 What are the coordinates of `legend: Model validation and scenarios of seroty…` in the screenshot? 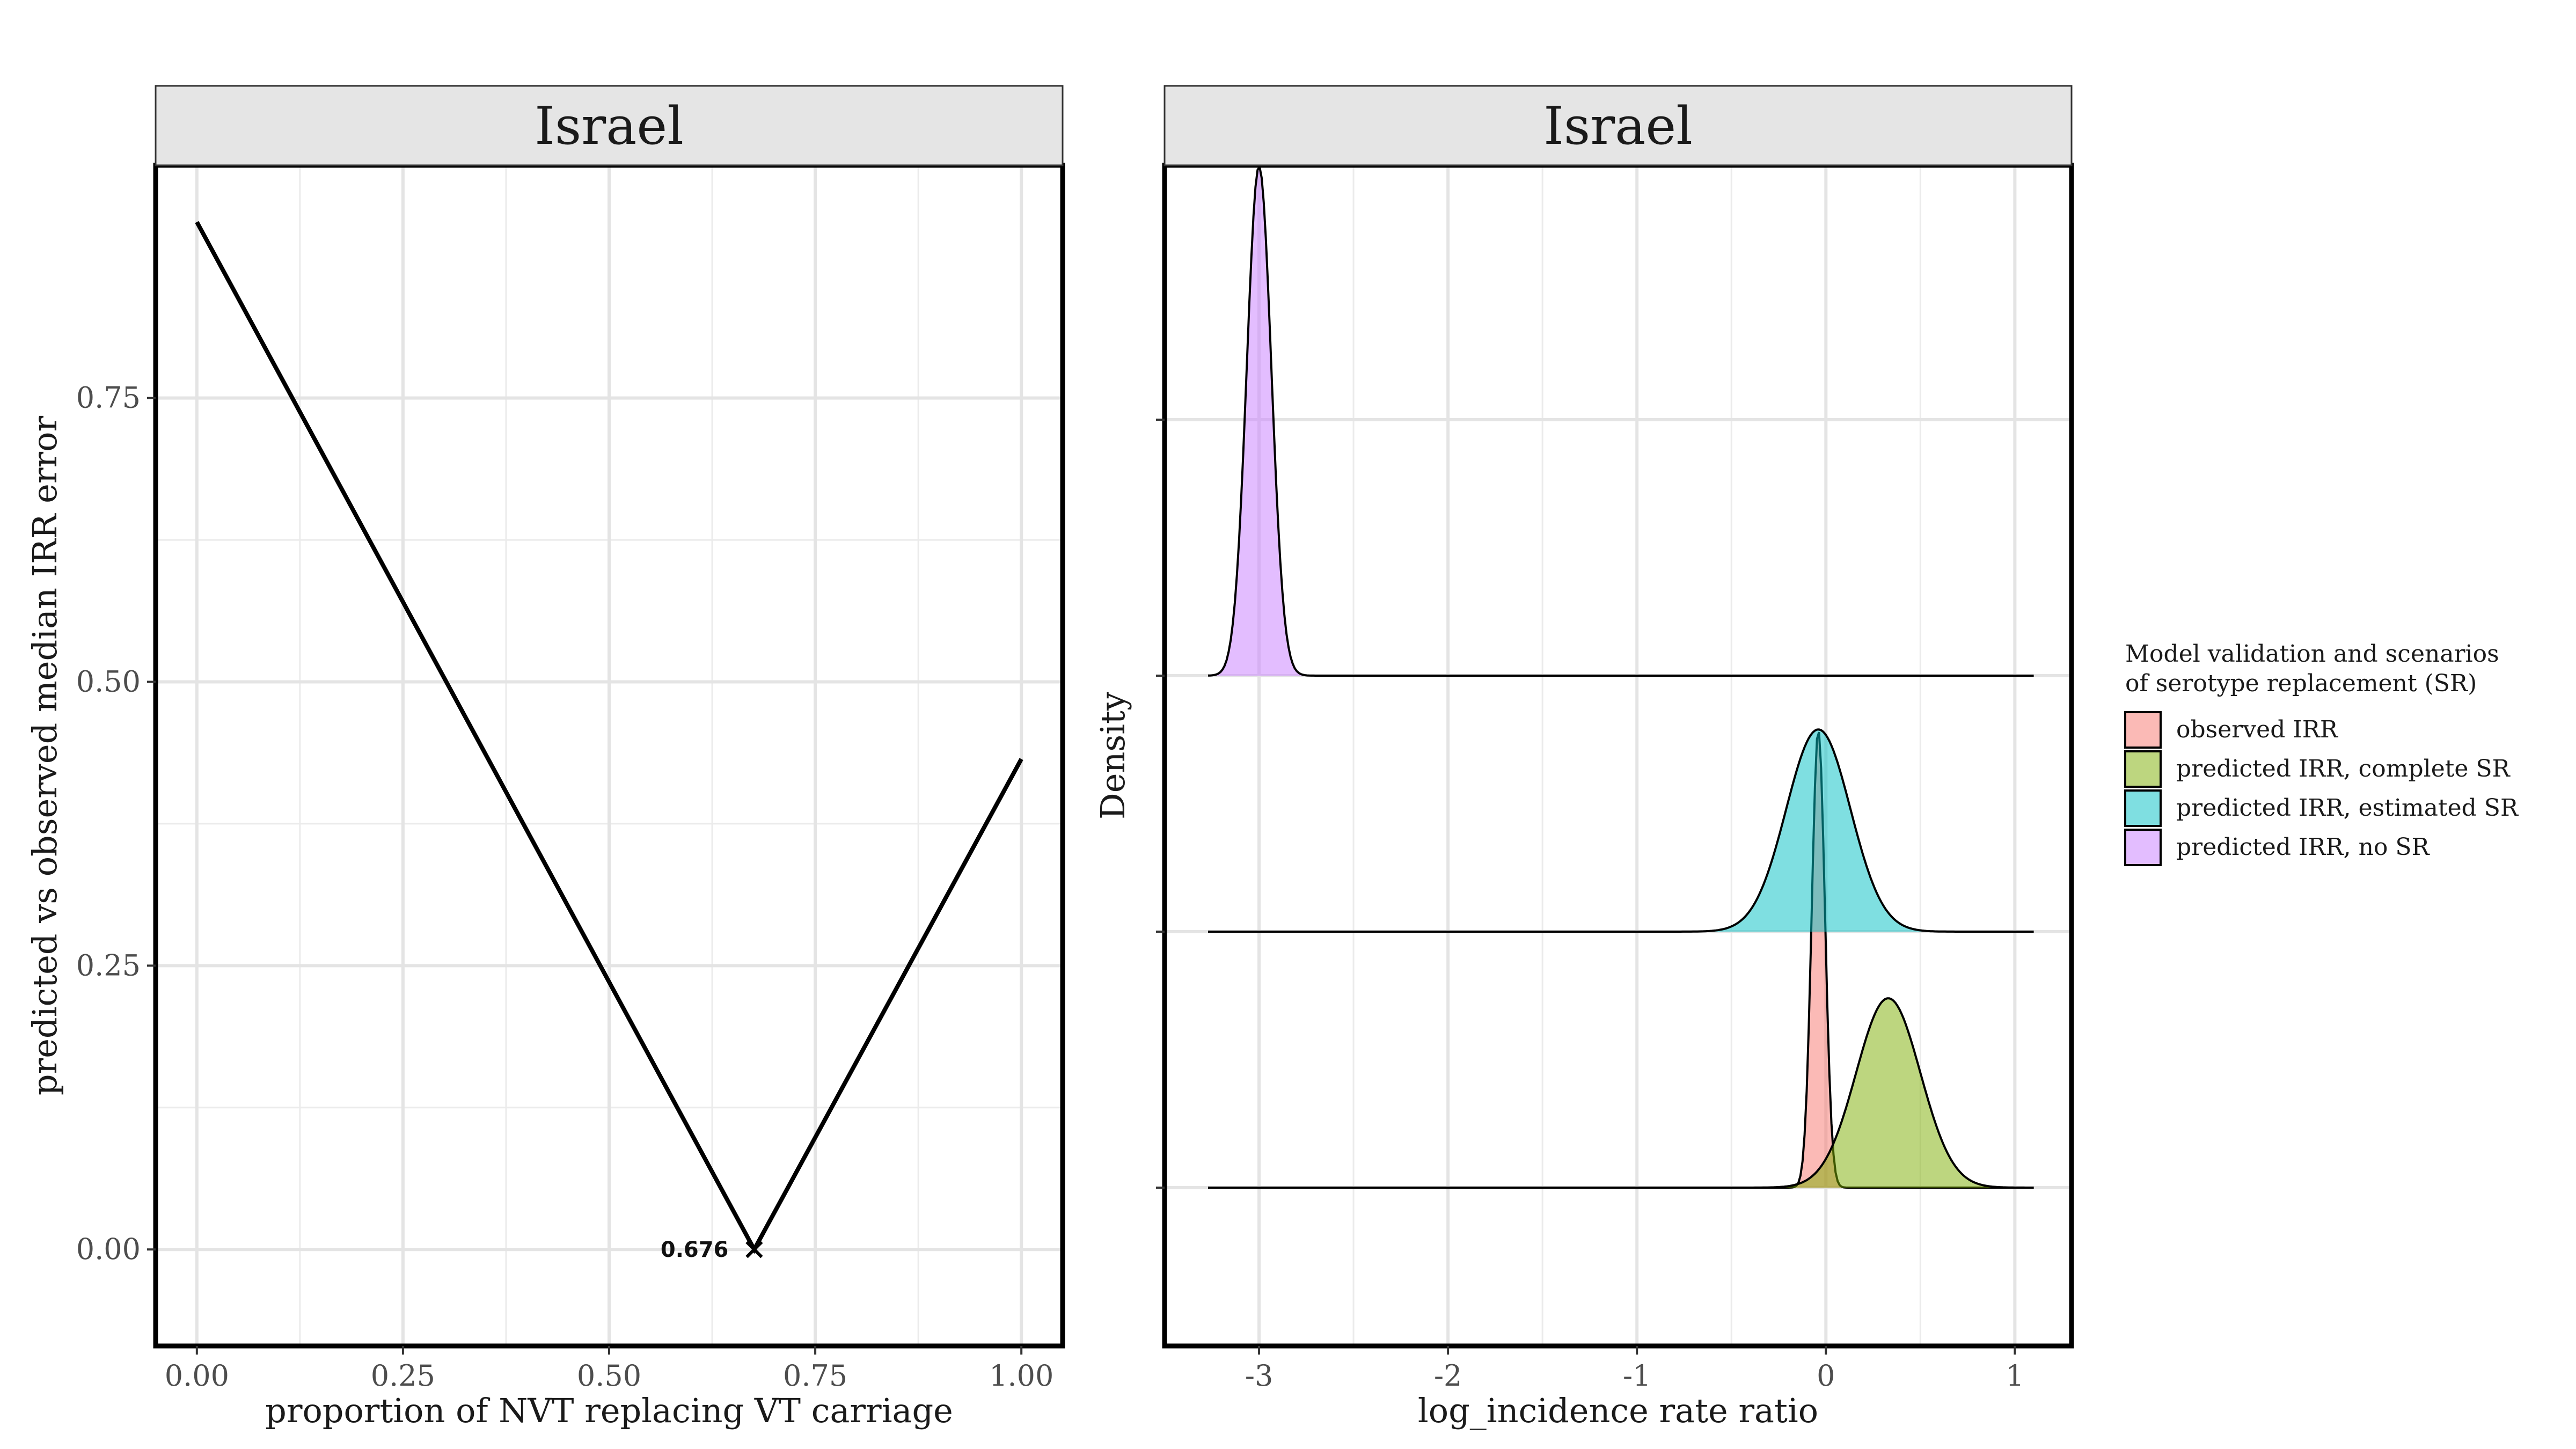 It's located at (2321, 753).